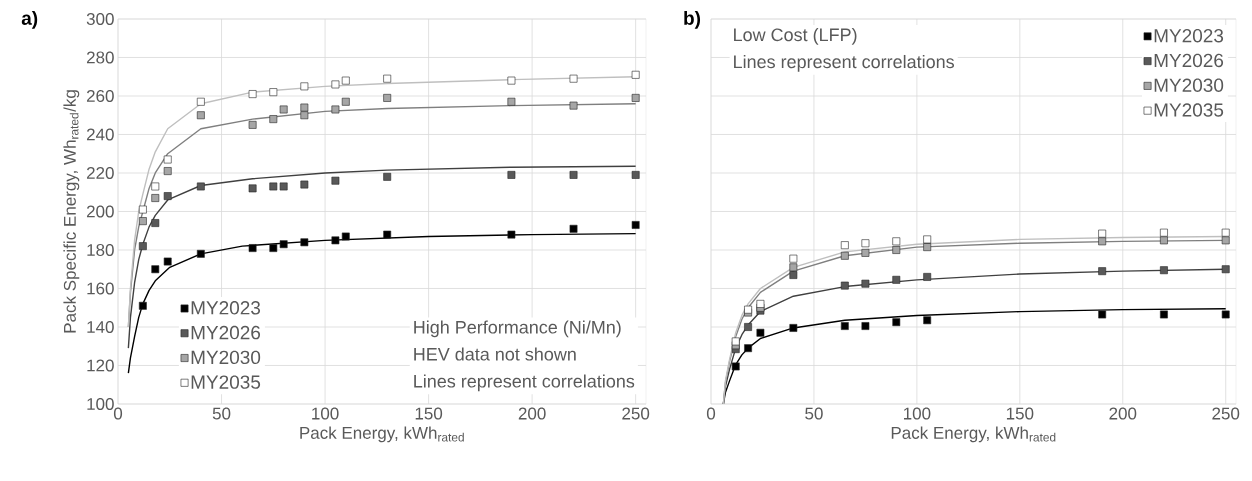 Image resolution: width=1252 pixels, height=481 pixels. I want to click on annotation: High Performance (Ni/Mn), so click(517, 329).